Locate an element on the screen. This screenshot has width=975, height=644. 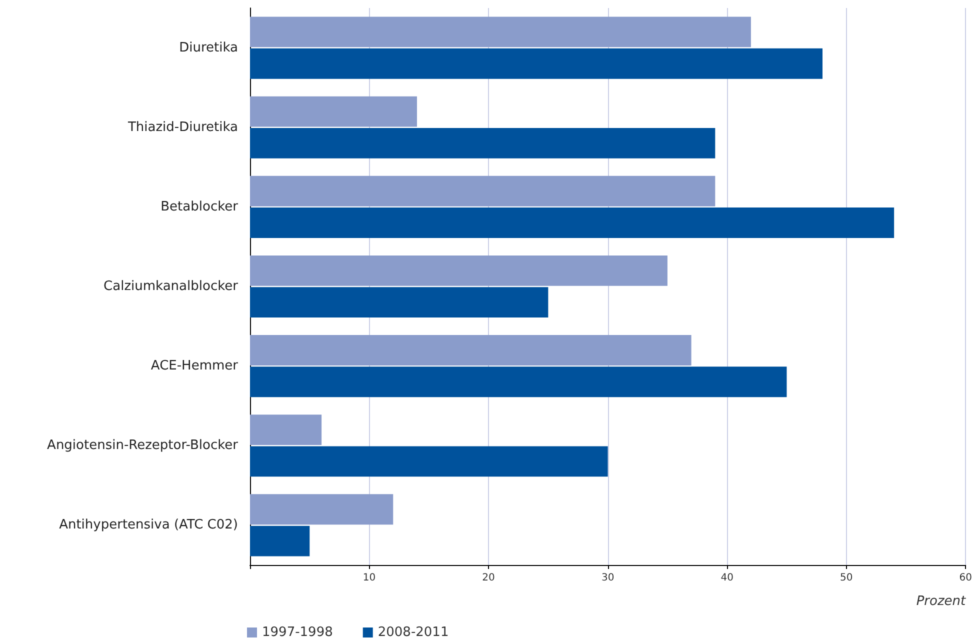
y-tick-label: Diuretika is located at coordinates (208, 48).